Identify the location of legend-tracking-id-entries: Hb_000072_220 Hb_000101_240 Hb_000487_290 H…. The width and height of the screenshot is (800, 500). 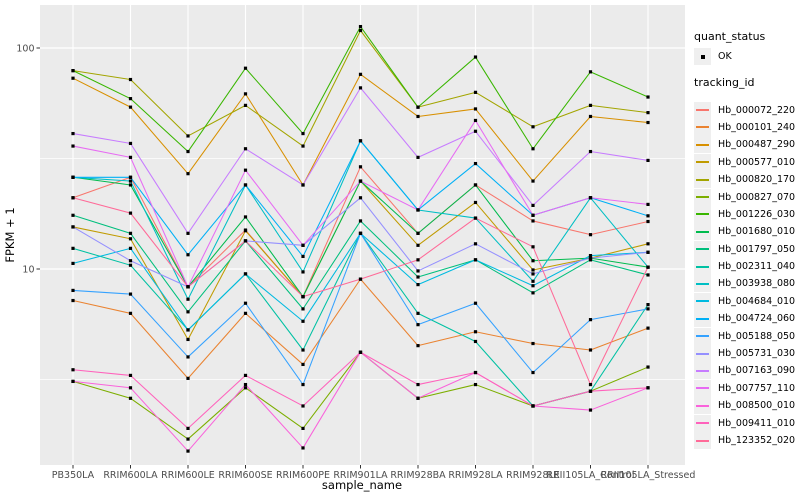
(747, 275).